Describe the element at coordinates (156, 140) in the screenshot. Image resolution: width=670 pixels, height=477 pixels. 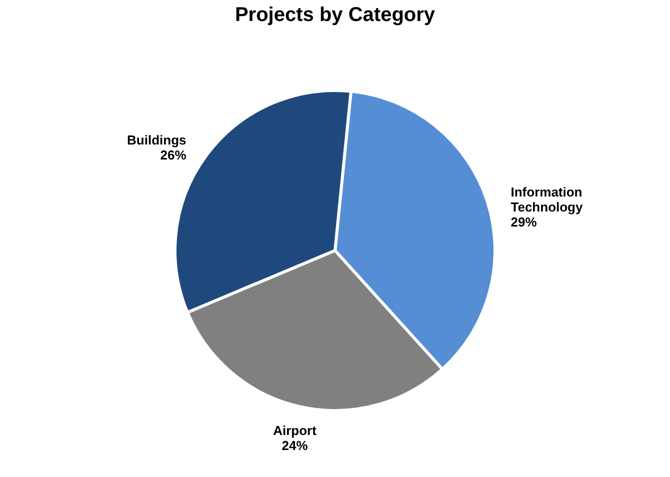
I see `slice-label: Buildings` at that location.